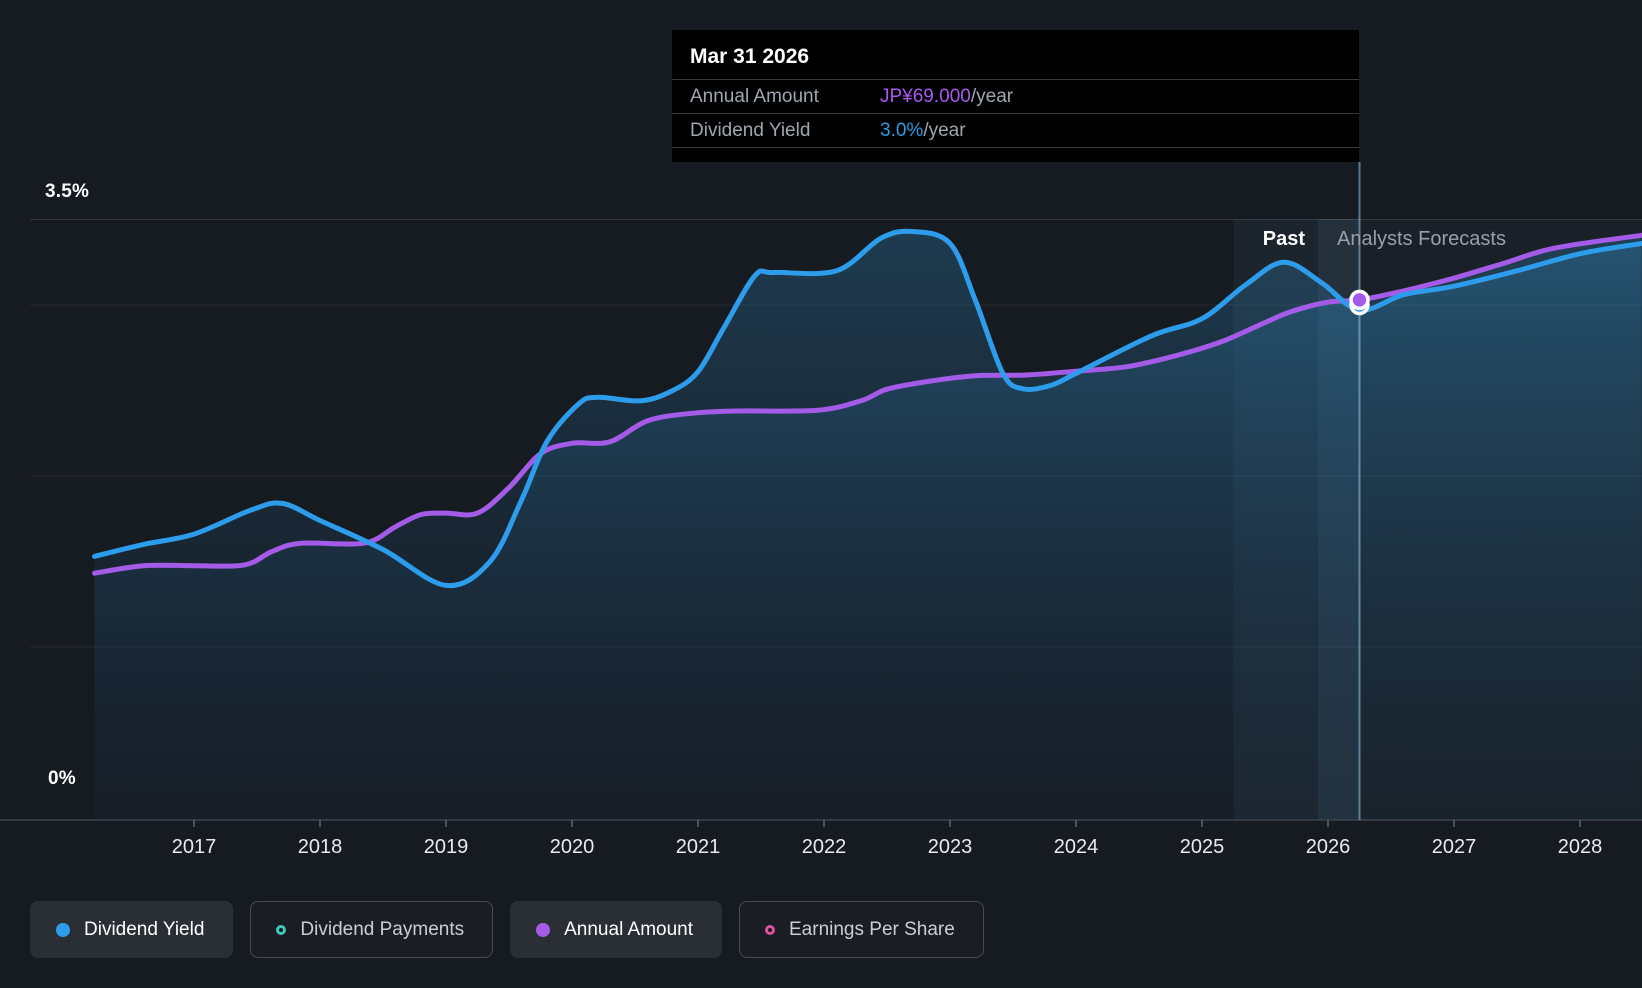 Image resolution: width=1642 pixels, height=988 pixels. Describe the element at coordinates (1015, 55) in the screenshot. I see `tooltip-date: Mar 31 2026` at that location.